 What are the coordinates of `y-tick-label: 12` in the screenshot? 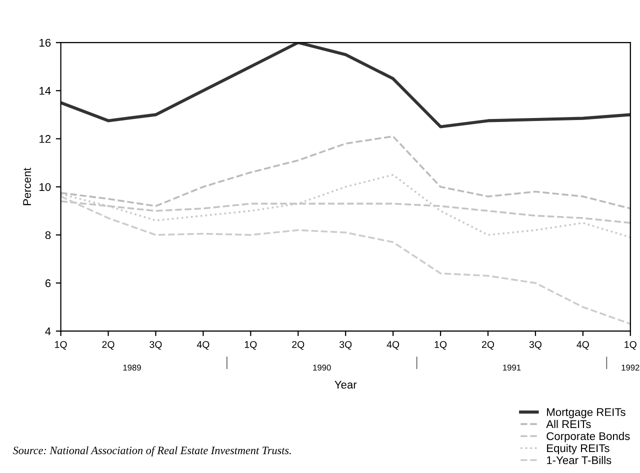 It's located at (45, 139).